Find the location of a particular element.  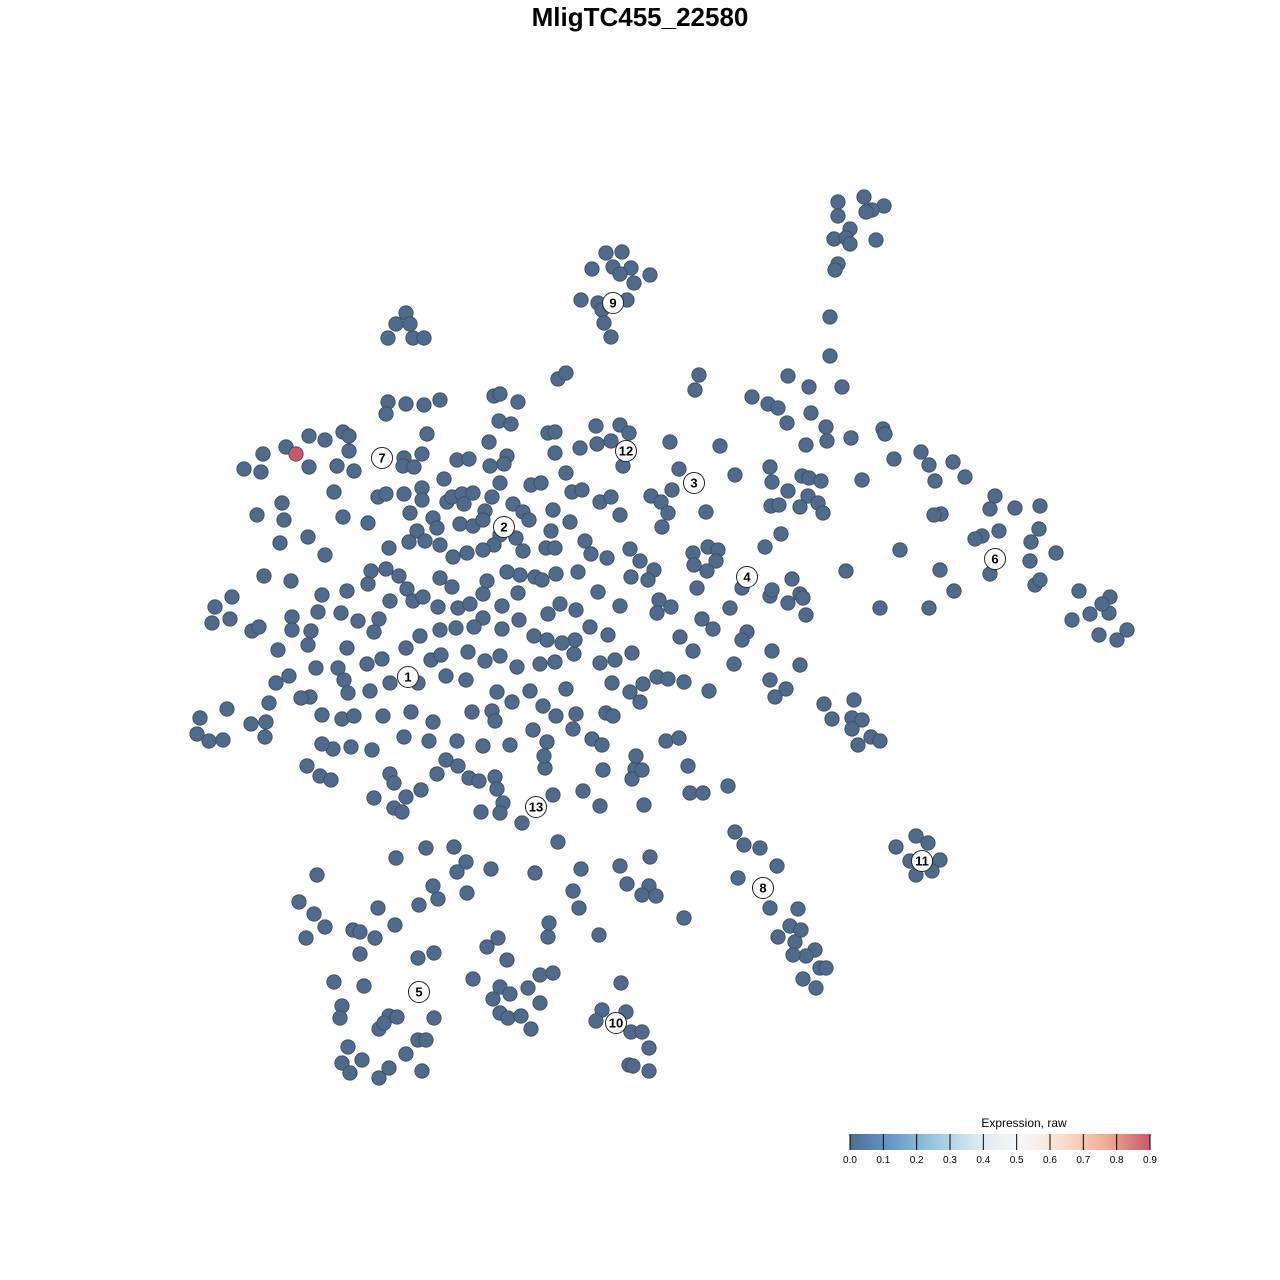

cluster-label-10: 10 is located at coordinates (616, 1023).